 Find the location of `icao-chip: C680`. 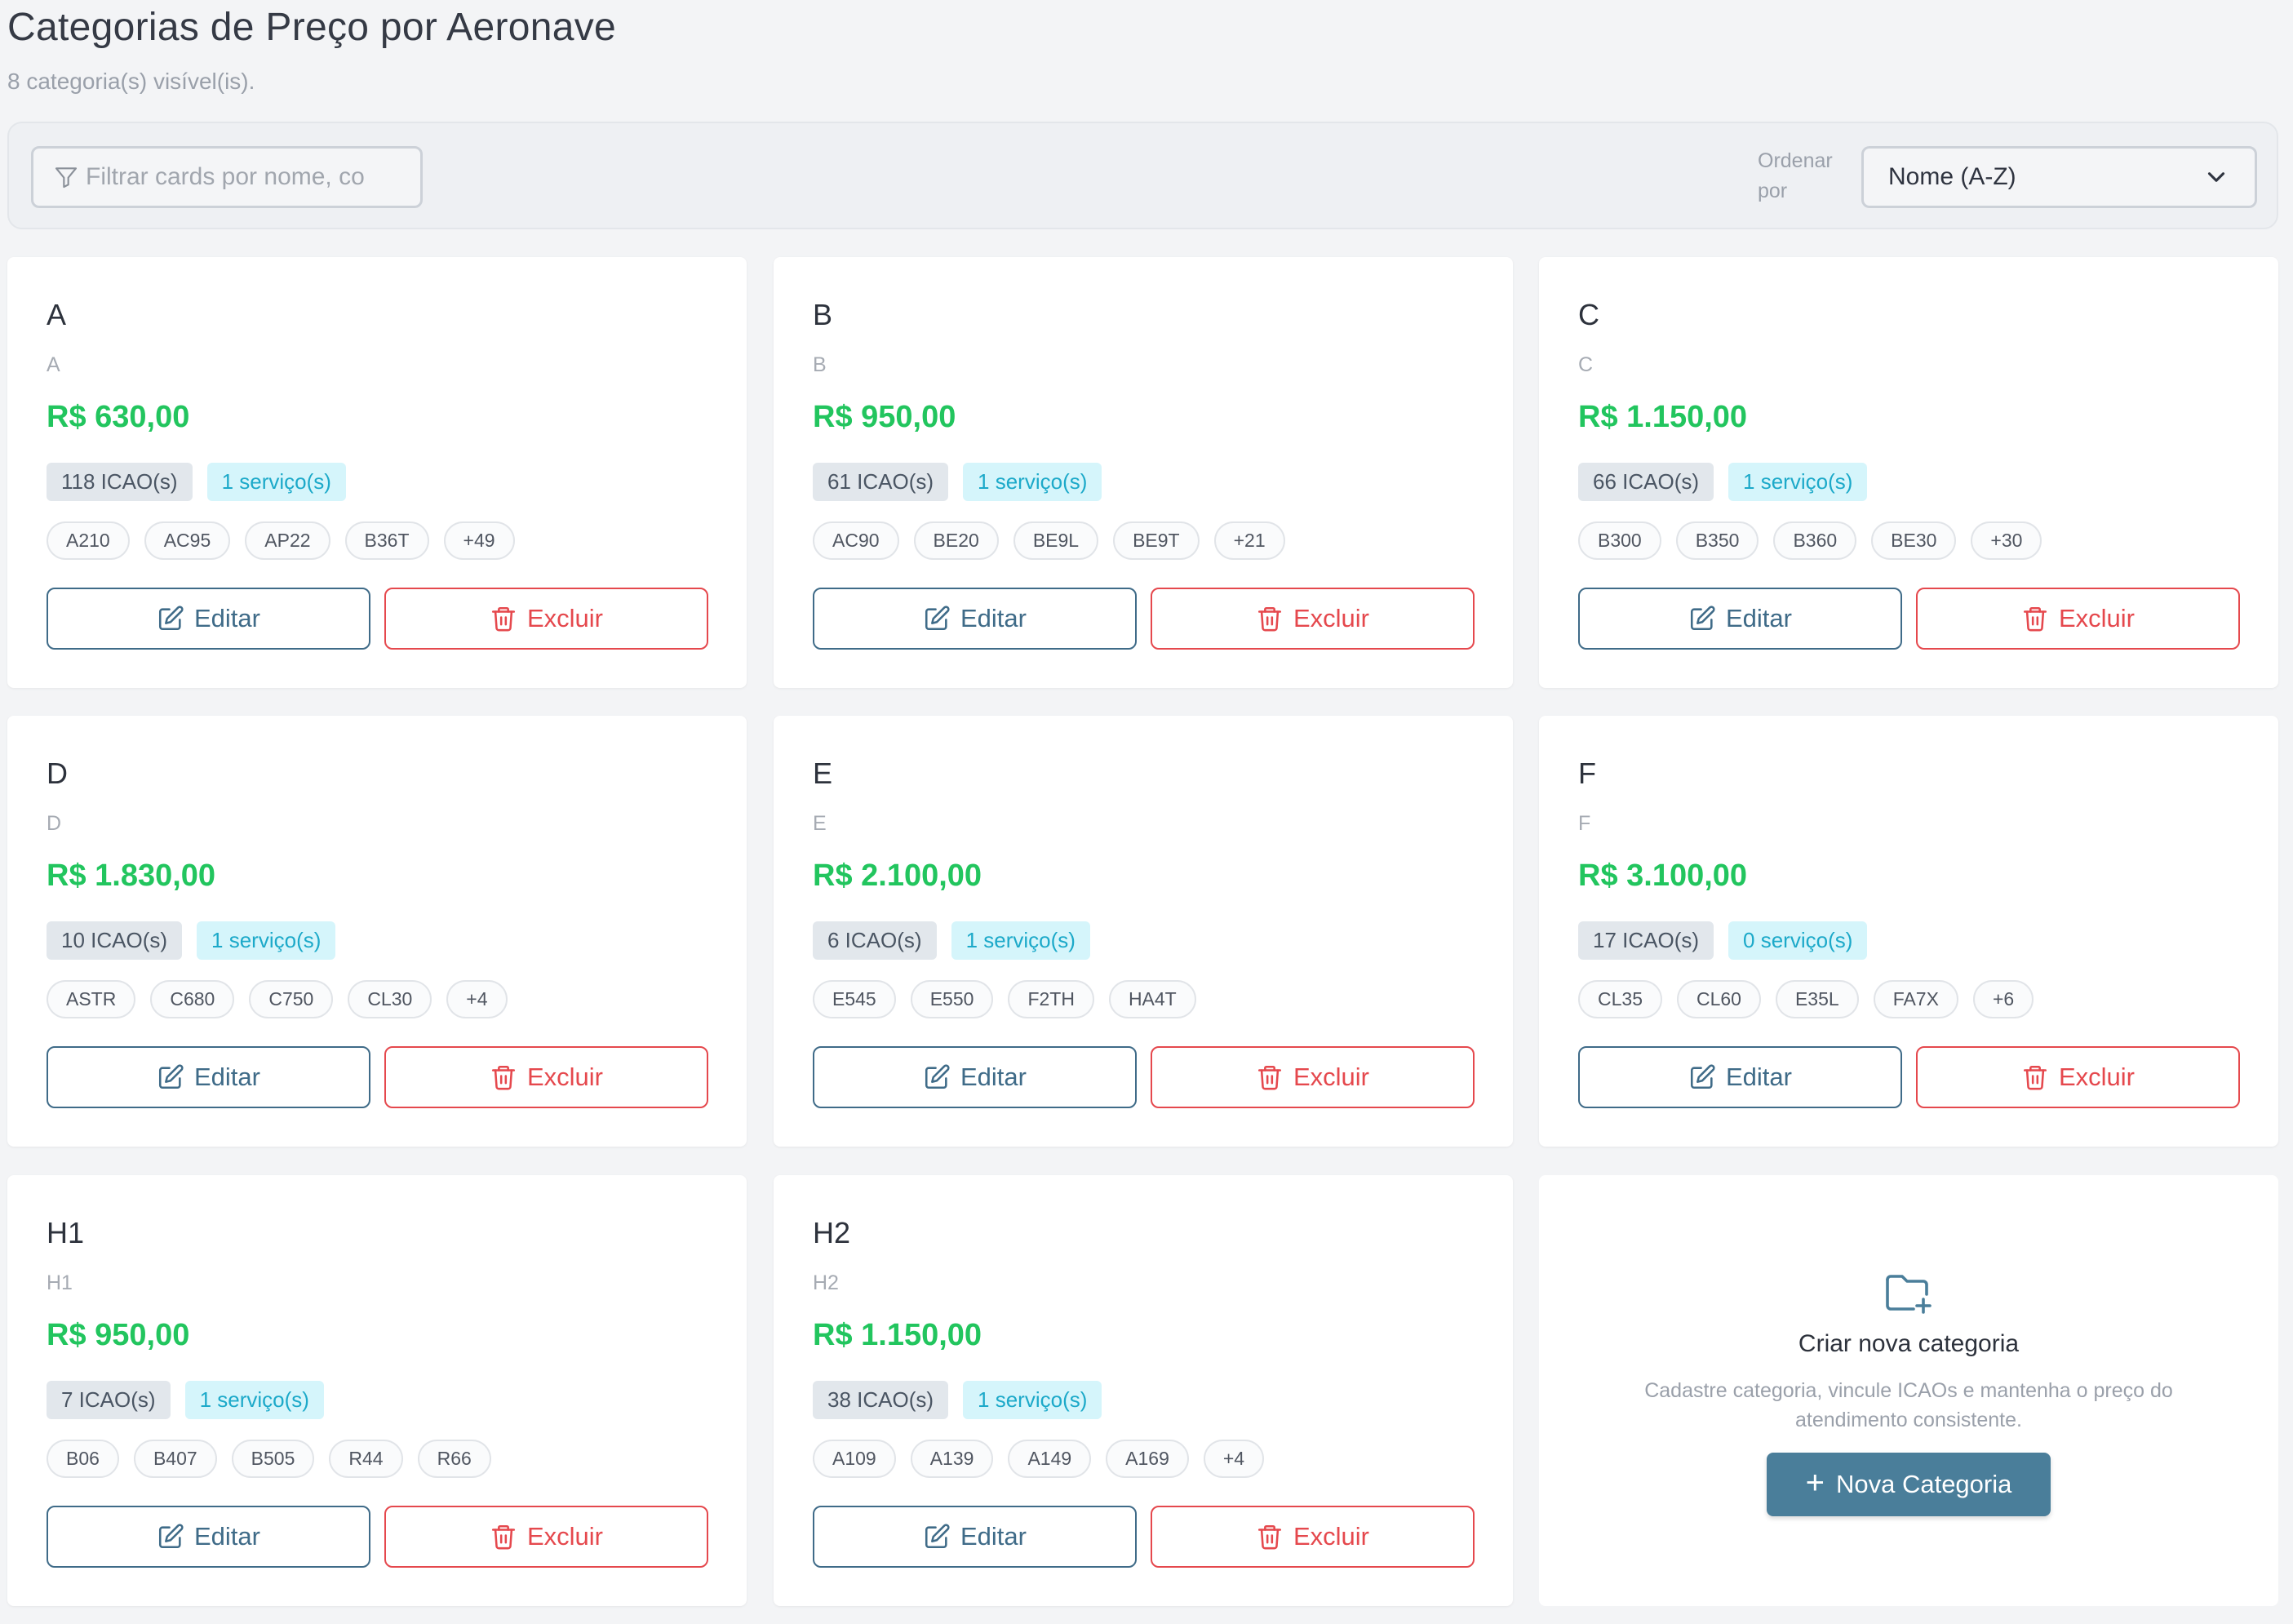

icao-chip: C680 is located at coordinates (192, 999).